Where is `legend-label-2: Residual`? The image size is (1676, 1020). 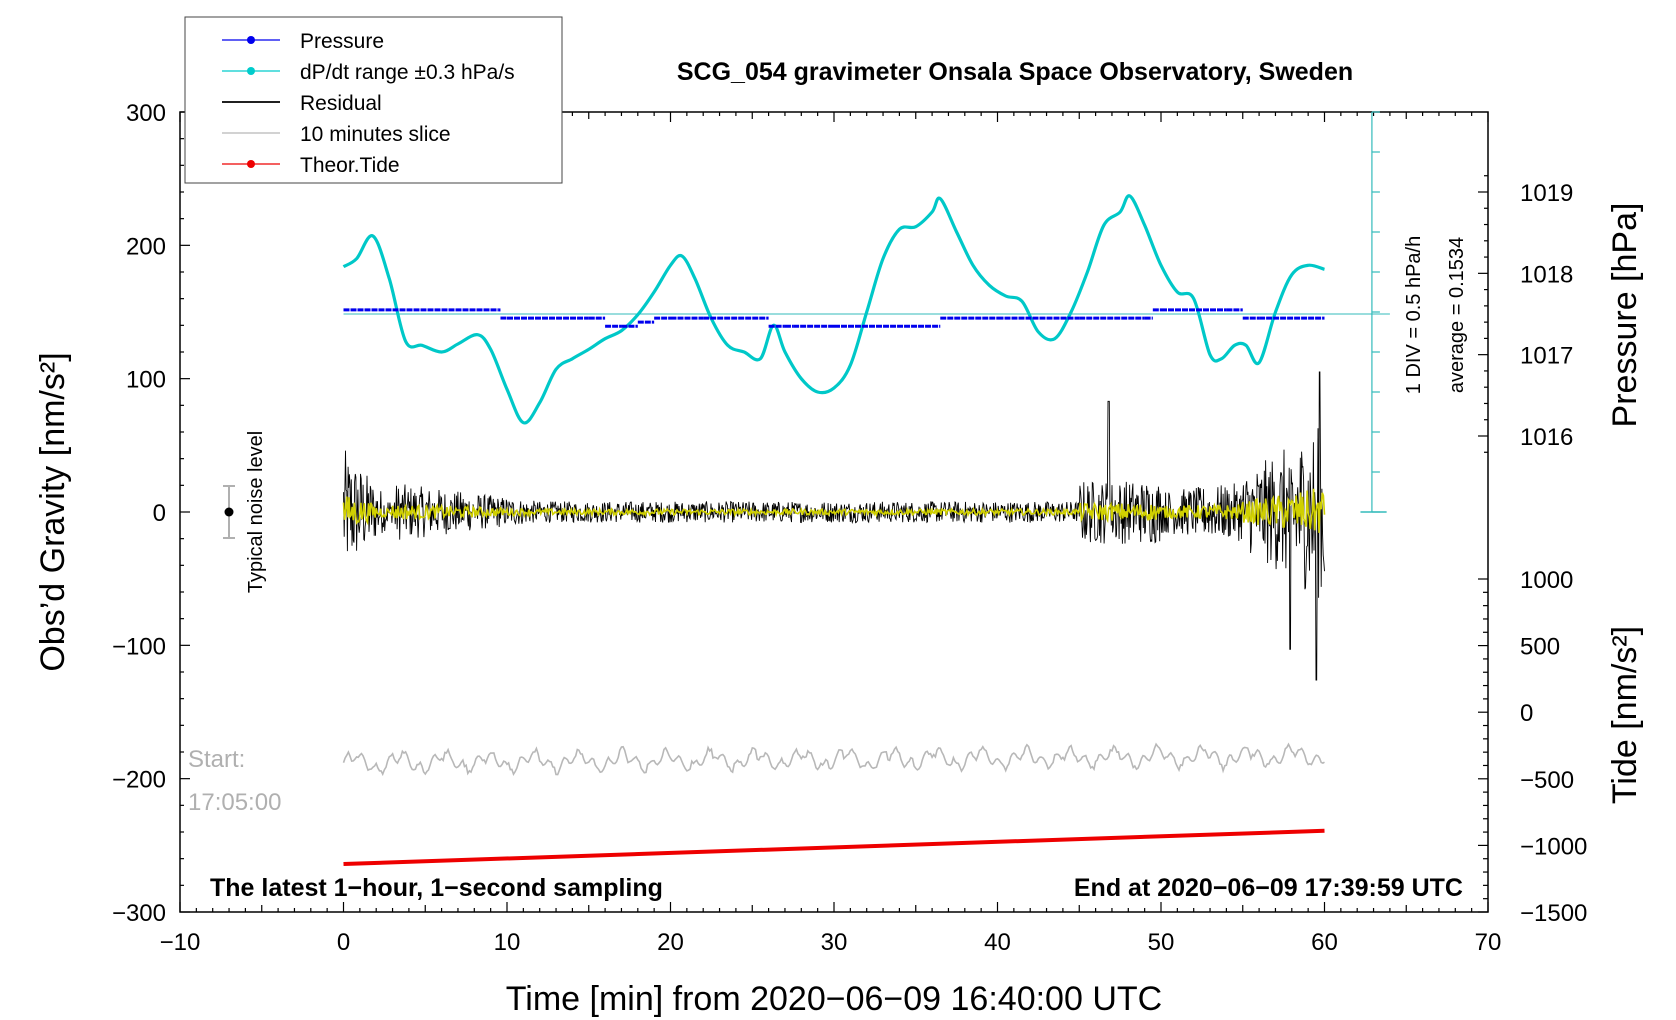
legend-label-2: Residual is located at coordinates (341, 103).